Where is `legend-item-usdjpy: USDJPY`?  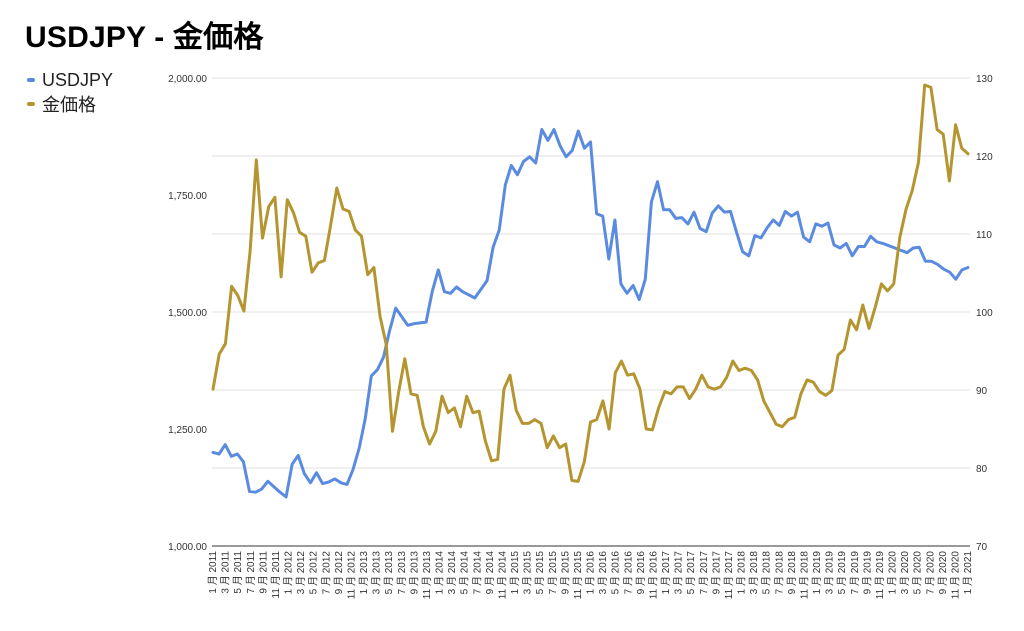 legend-item-usdjpy: USDJPY is located at coordinates (70, 80).